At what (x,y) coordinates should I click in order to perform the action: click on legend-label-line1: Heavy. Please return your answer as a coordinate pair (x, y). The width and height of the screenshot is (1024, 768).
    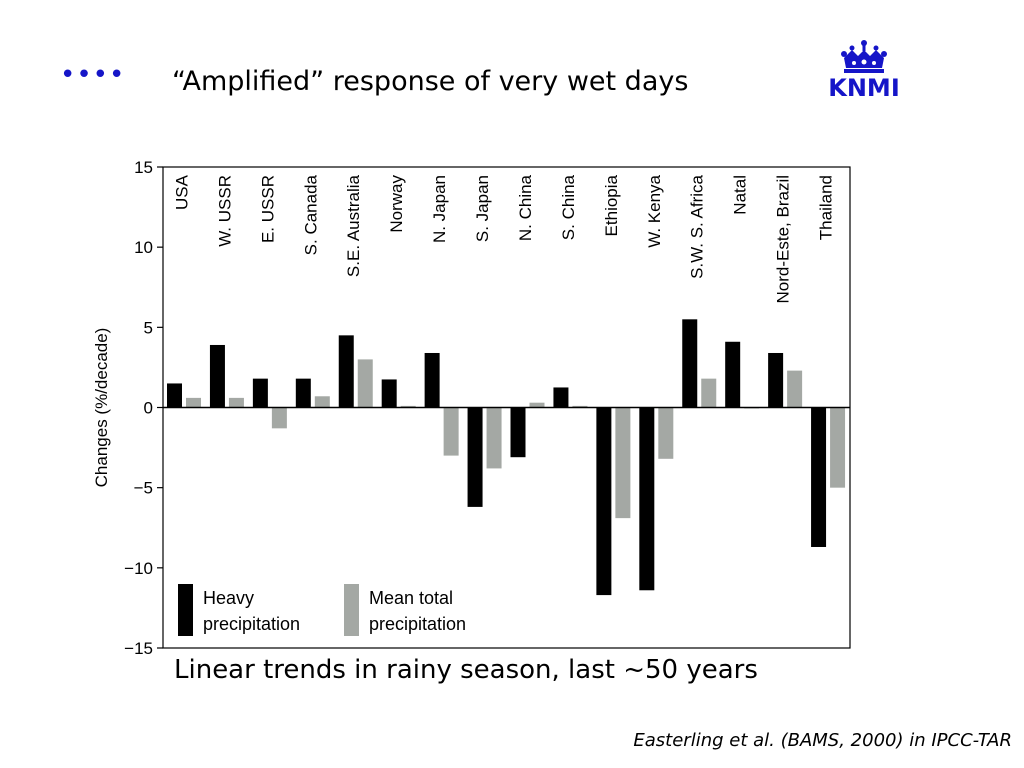
    Looking at the image, I should click on (228, 598).